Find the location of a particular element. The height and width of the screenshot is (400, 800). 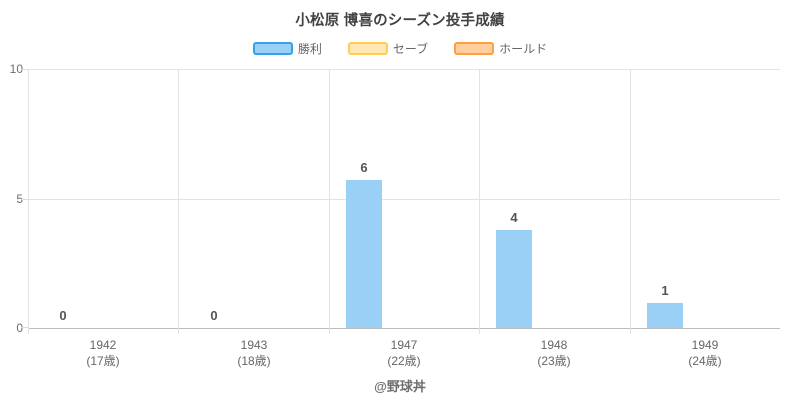

gridline-y5 is located at coordinates (404, 199).